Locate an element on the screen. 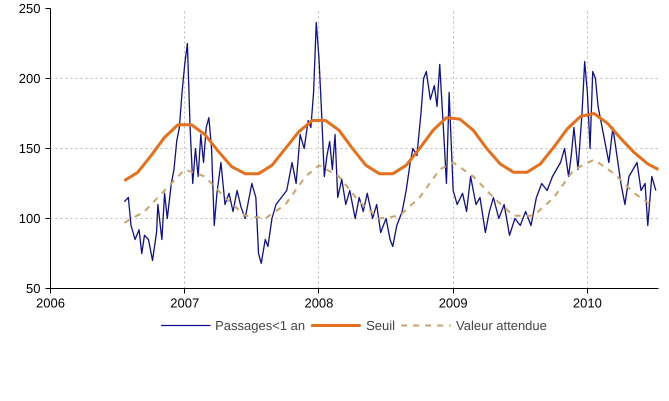 This screenshot has height=401, width=669. legend-label: Valeur attendue is located at coordinates (501, 325).